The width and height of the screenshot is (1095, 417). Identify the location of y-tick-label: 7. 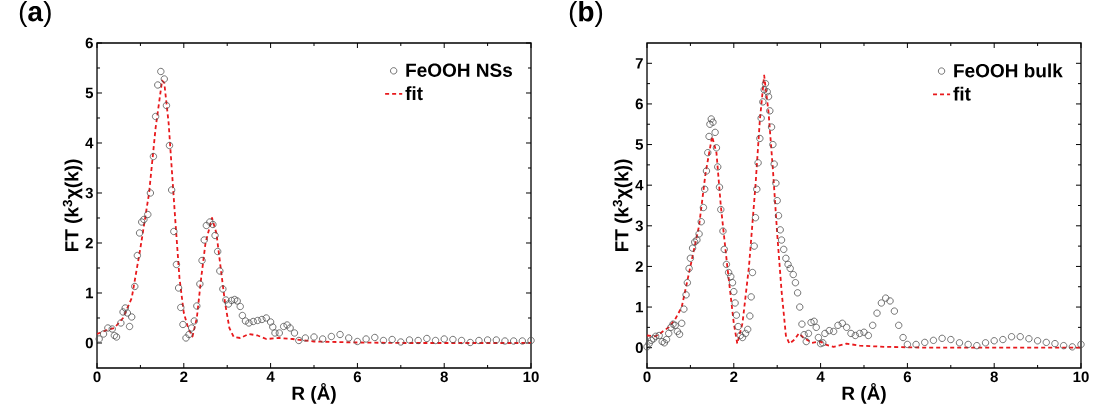
(639, 63).